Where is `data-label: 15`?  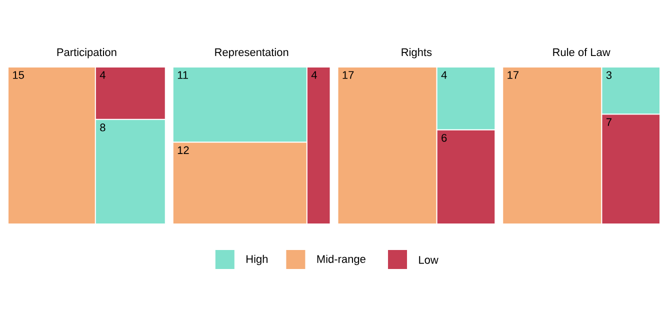 data-label: 15 is located at coordinates (18, 75).